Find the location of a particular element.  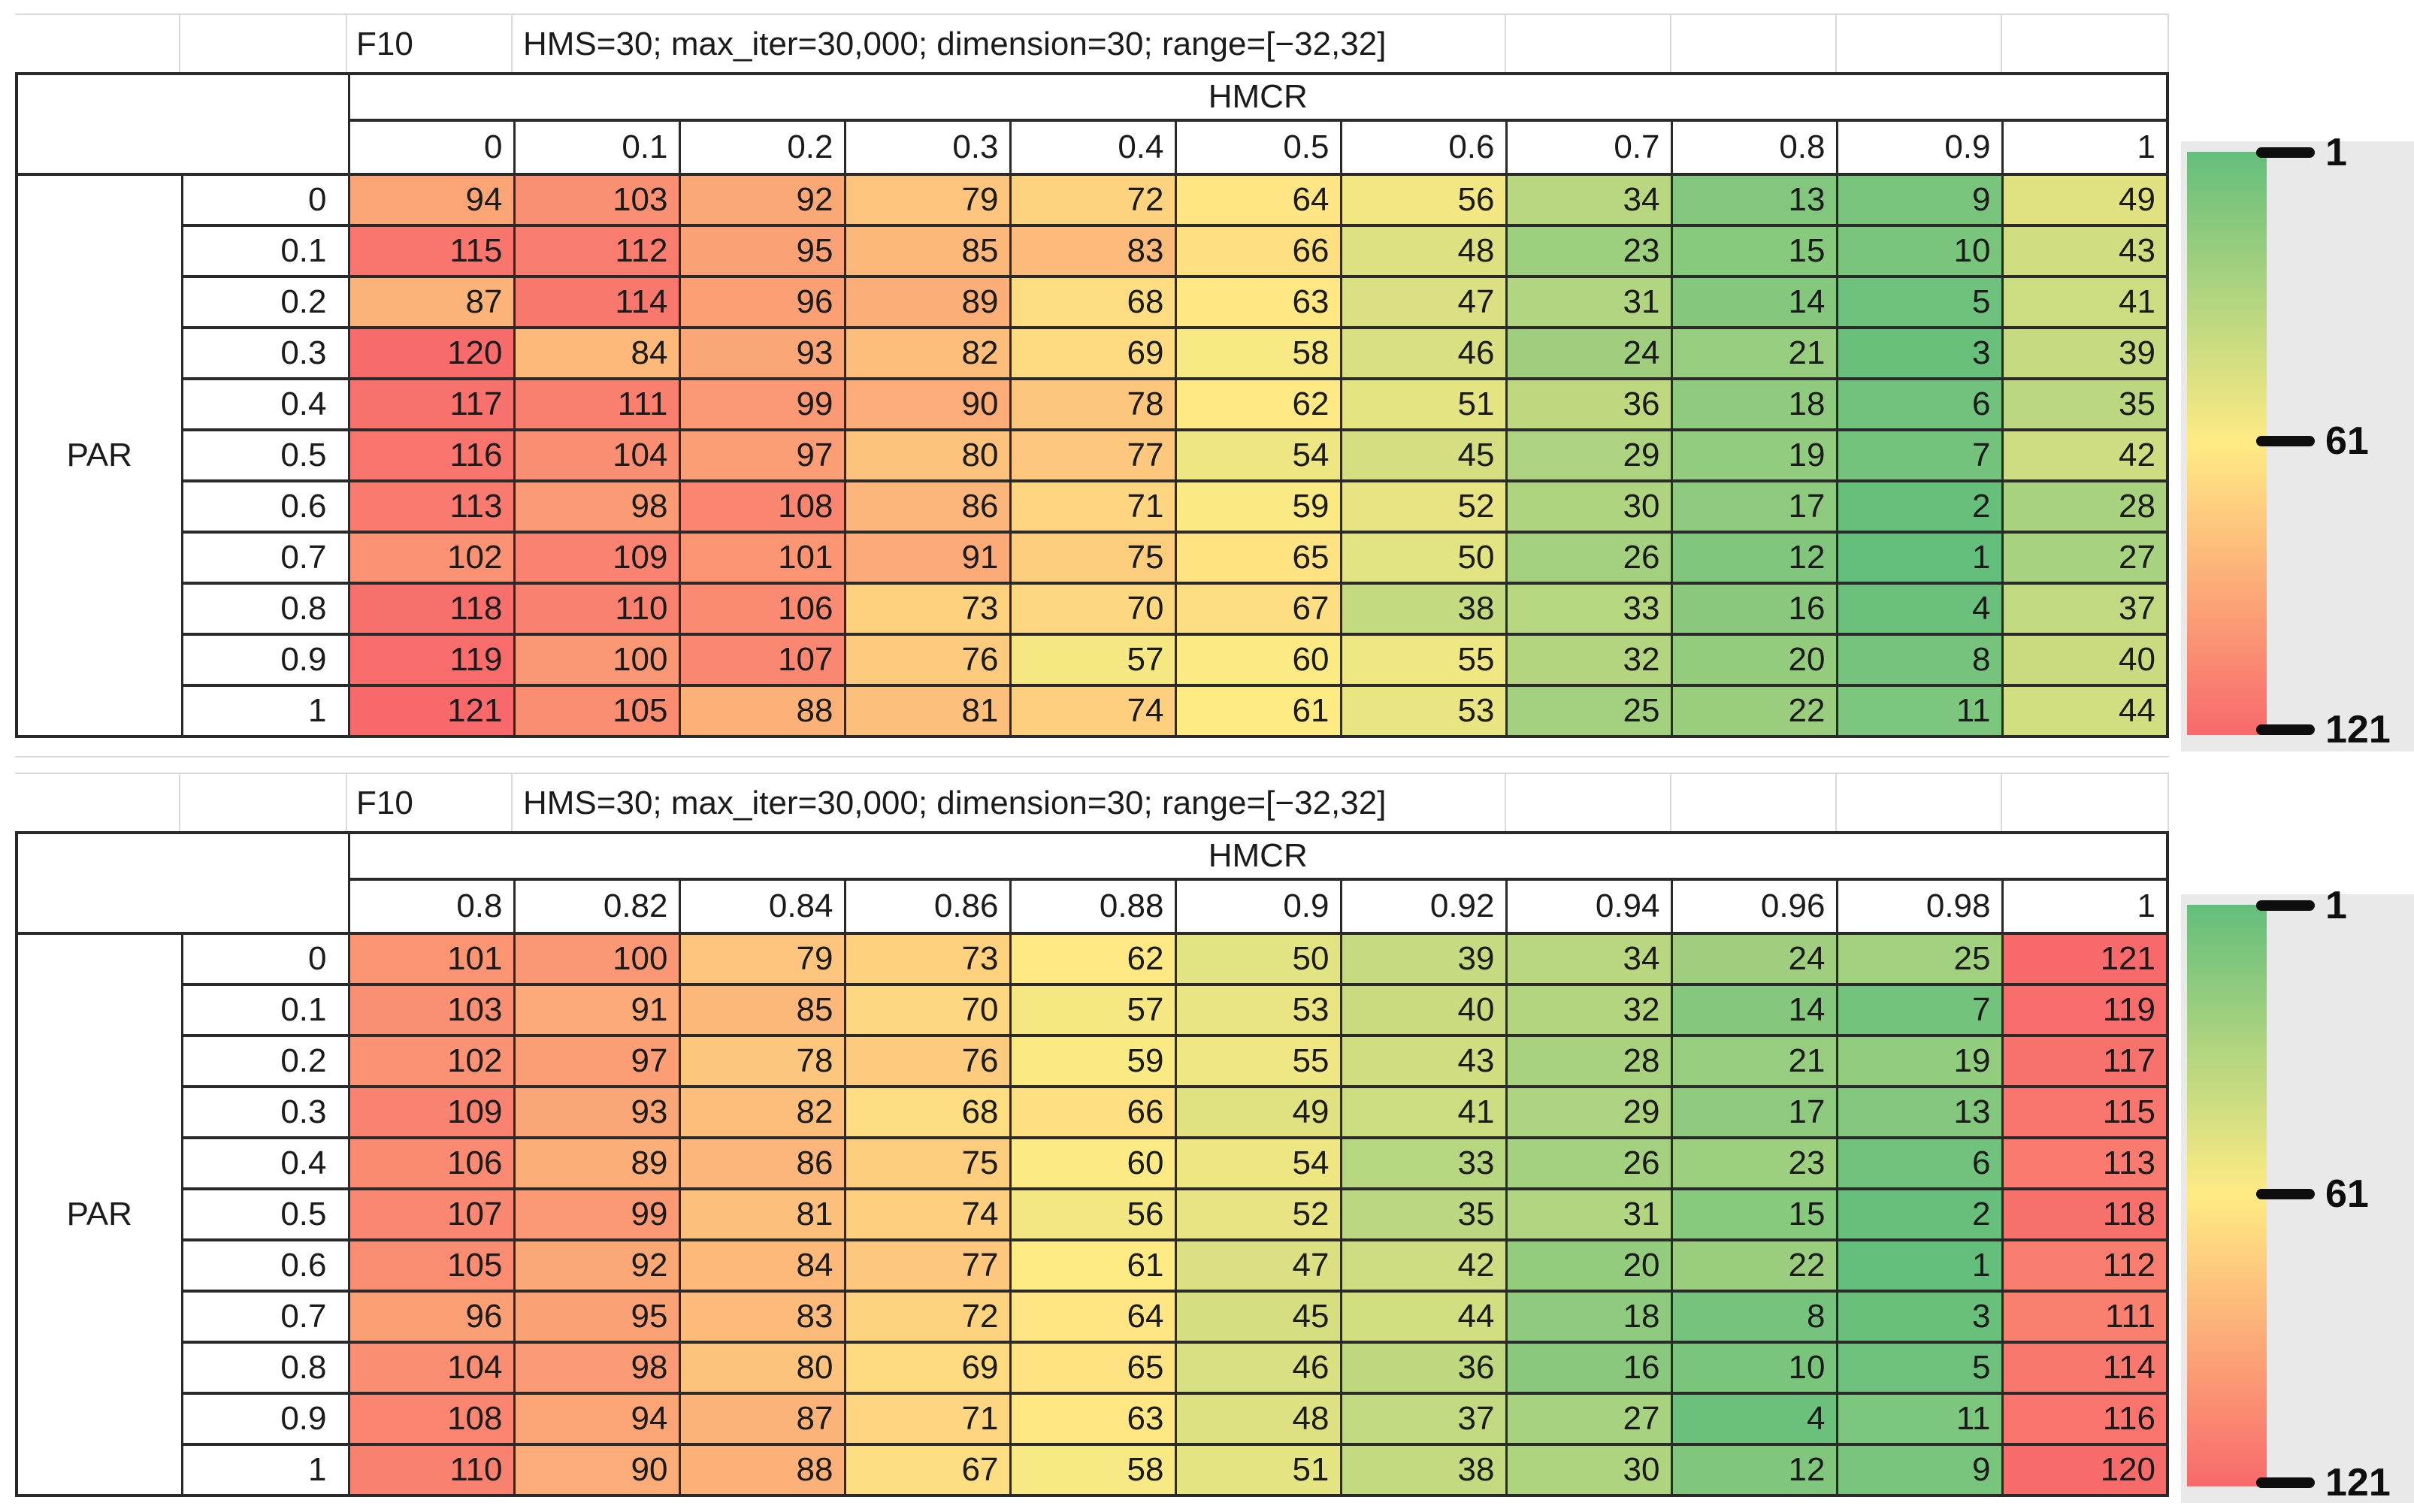

row-header-cell: 0.2 is located at coordinates (265, 302).